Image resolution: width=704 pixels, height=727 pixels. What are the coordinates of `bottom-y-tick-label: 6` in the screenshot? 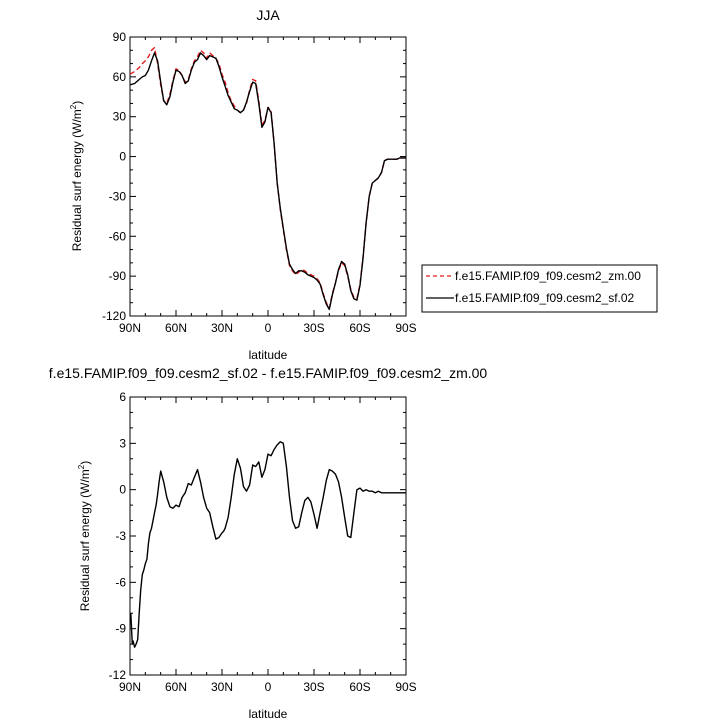 It's located at (122, 397).